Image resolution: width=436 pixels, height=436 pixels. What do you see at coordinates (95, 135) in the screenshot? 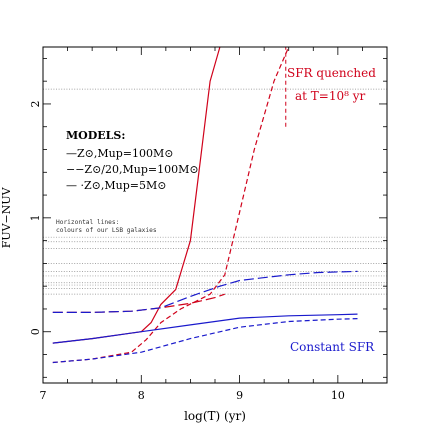
I see `legend-title: MODELS:` at bounding box center [95, 135].